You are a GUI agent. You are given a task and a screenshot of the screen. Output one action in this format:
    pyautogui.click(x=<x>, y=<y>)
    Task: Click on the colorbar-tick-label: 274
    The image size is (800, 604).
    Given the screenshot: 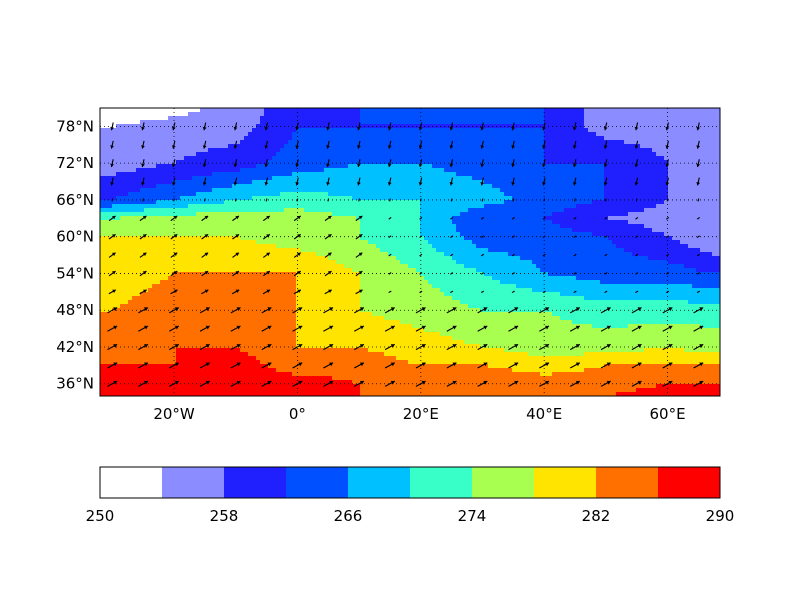 What is the action you would take?
    pyautogui.click(x=472, y=516)
    